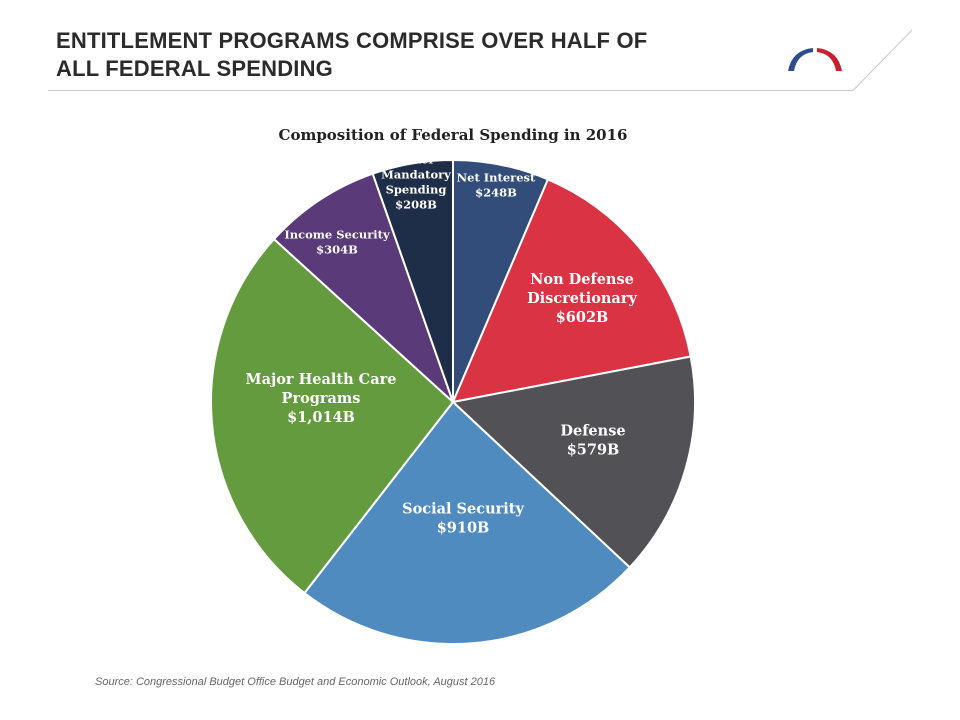 This screenshot has width=960, height=720. I want to click on slice-label-line: Non Defense, so click(582, 279).